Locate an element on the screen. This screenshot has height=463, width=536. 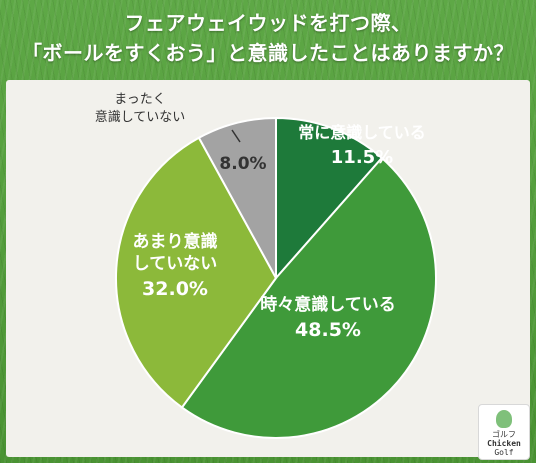
slice-label-3-line-2: していない is located at coordinates (175, 264).